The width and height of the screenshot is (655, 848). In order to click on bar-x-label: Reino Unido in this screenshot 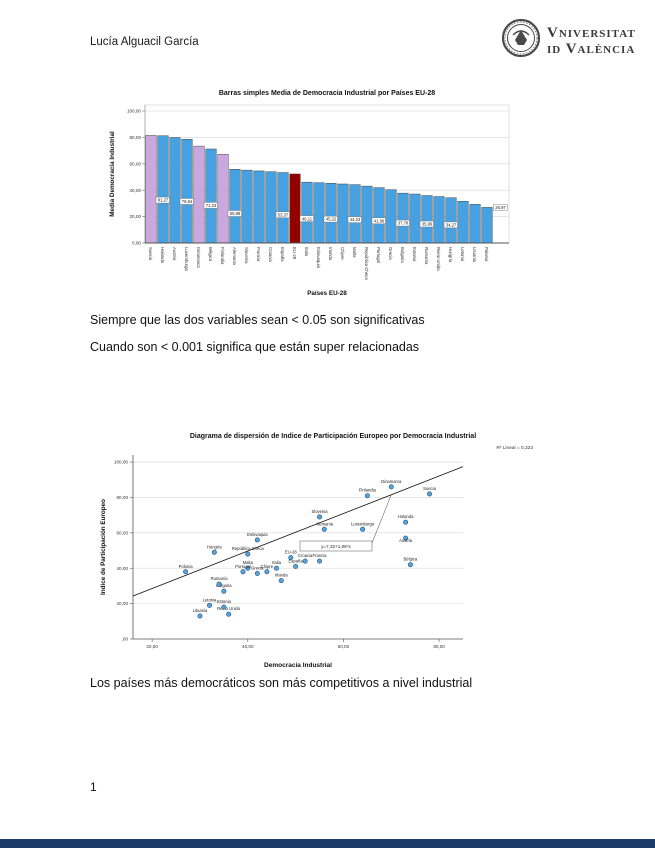, I will do `click(438, 259)`.